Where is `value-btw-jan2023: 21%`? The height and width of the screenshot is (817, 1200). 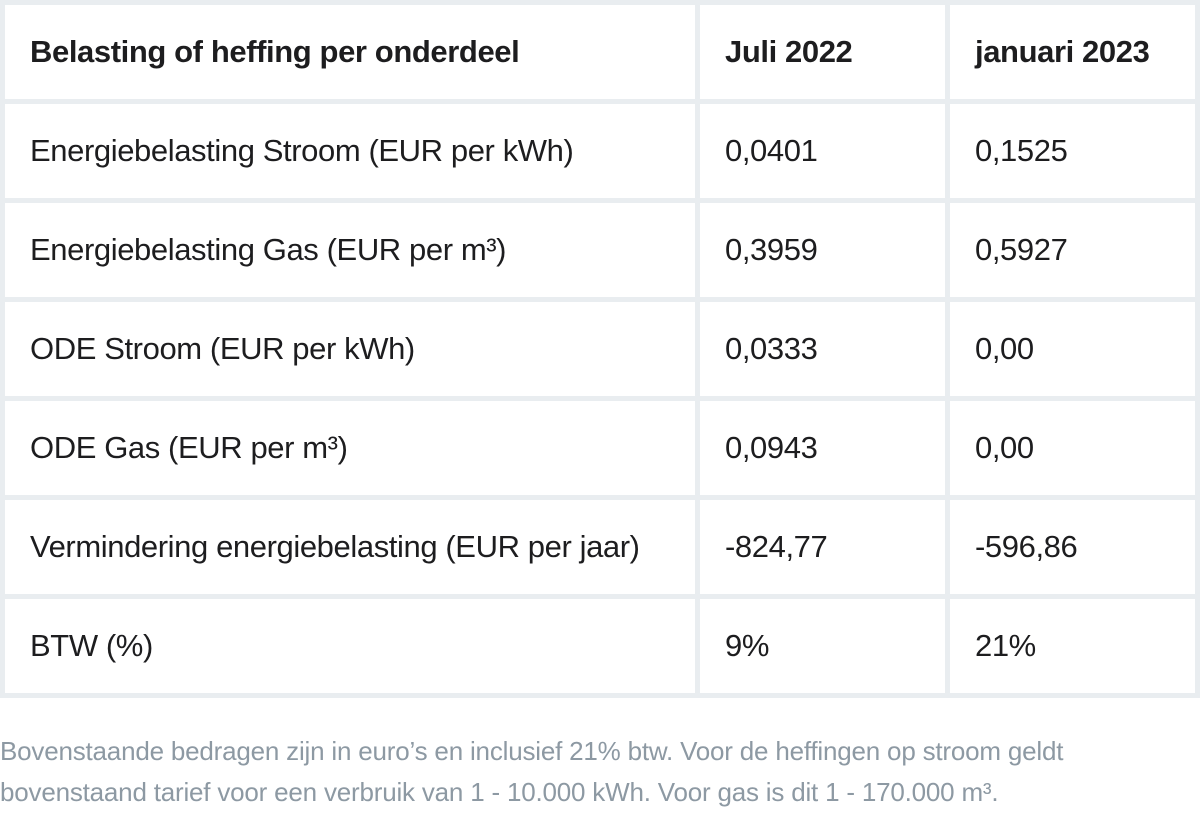
value-btw-jan2023: 21% is located at coordinates (1072, 646).